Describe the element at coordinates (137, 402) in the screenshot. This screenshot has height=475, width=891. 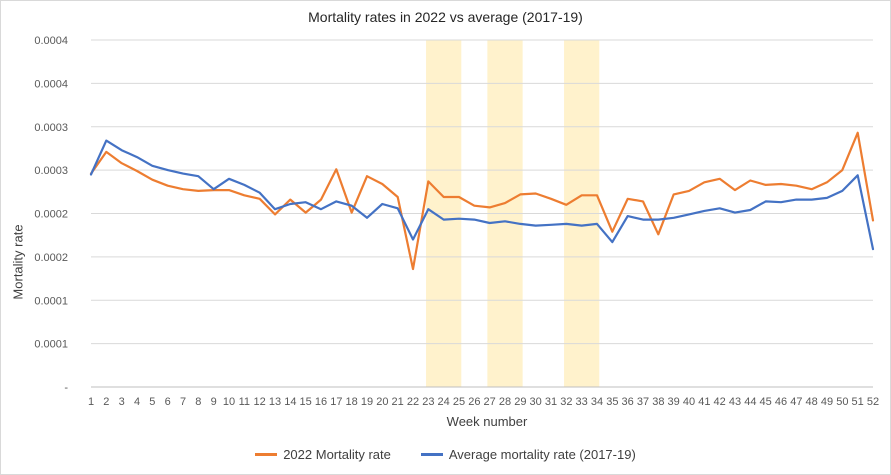
I see `x-tick-label-4: 4` at that location.